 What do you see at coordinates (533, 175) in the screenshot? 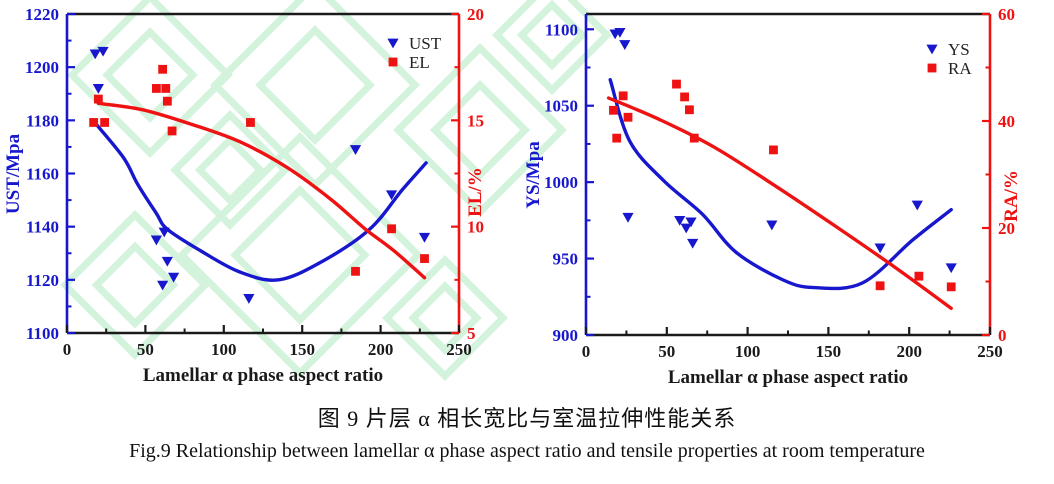
I see `y-axis-left-title: YS/Mpa` at bounding box center [533, 175].